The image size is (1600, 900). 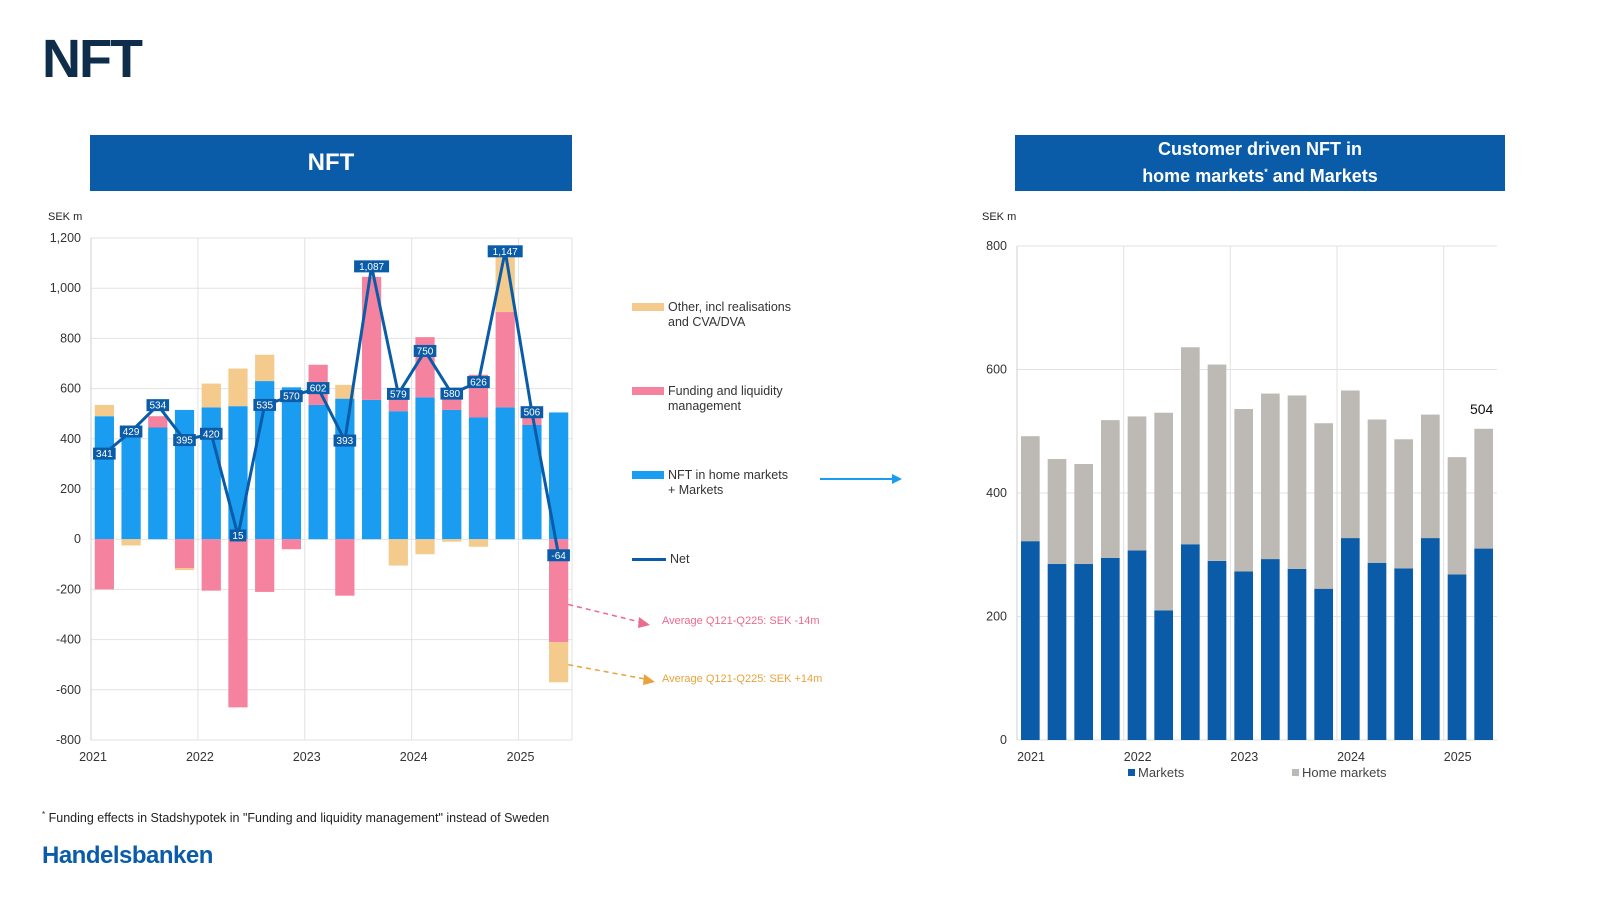 I want to click on right-banner-line2a: home markets, so click(x=1203, y=176).